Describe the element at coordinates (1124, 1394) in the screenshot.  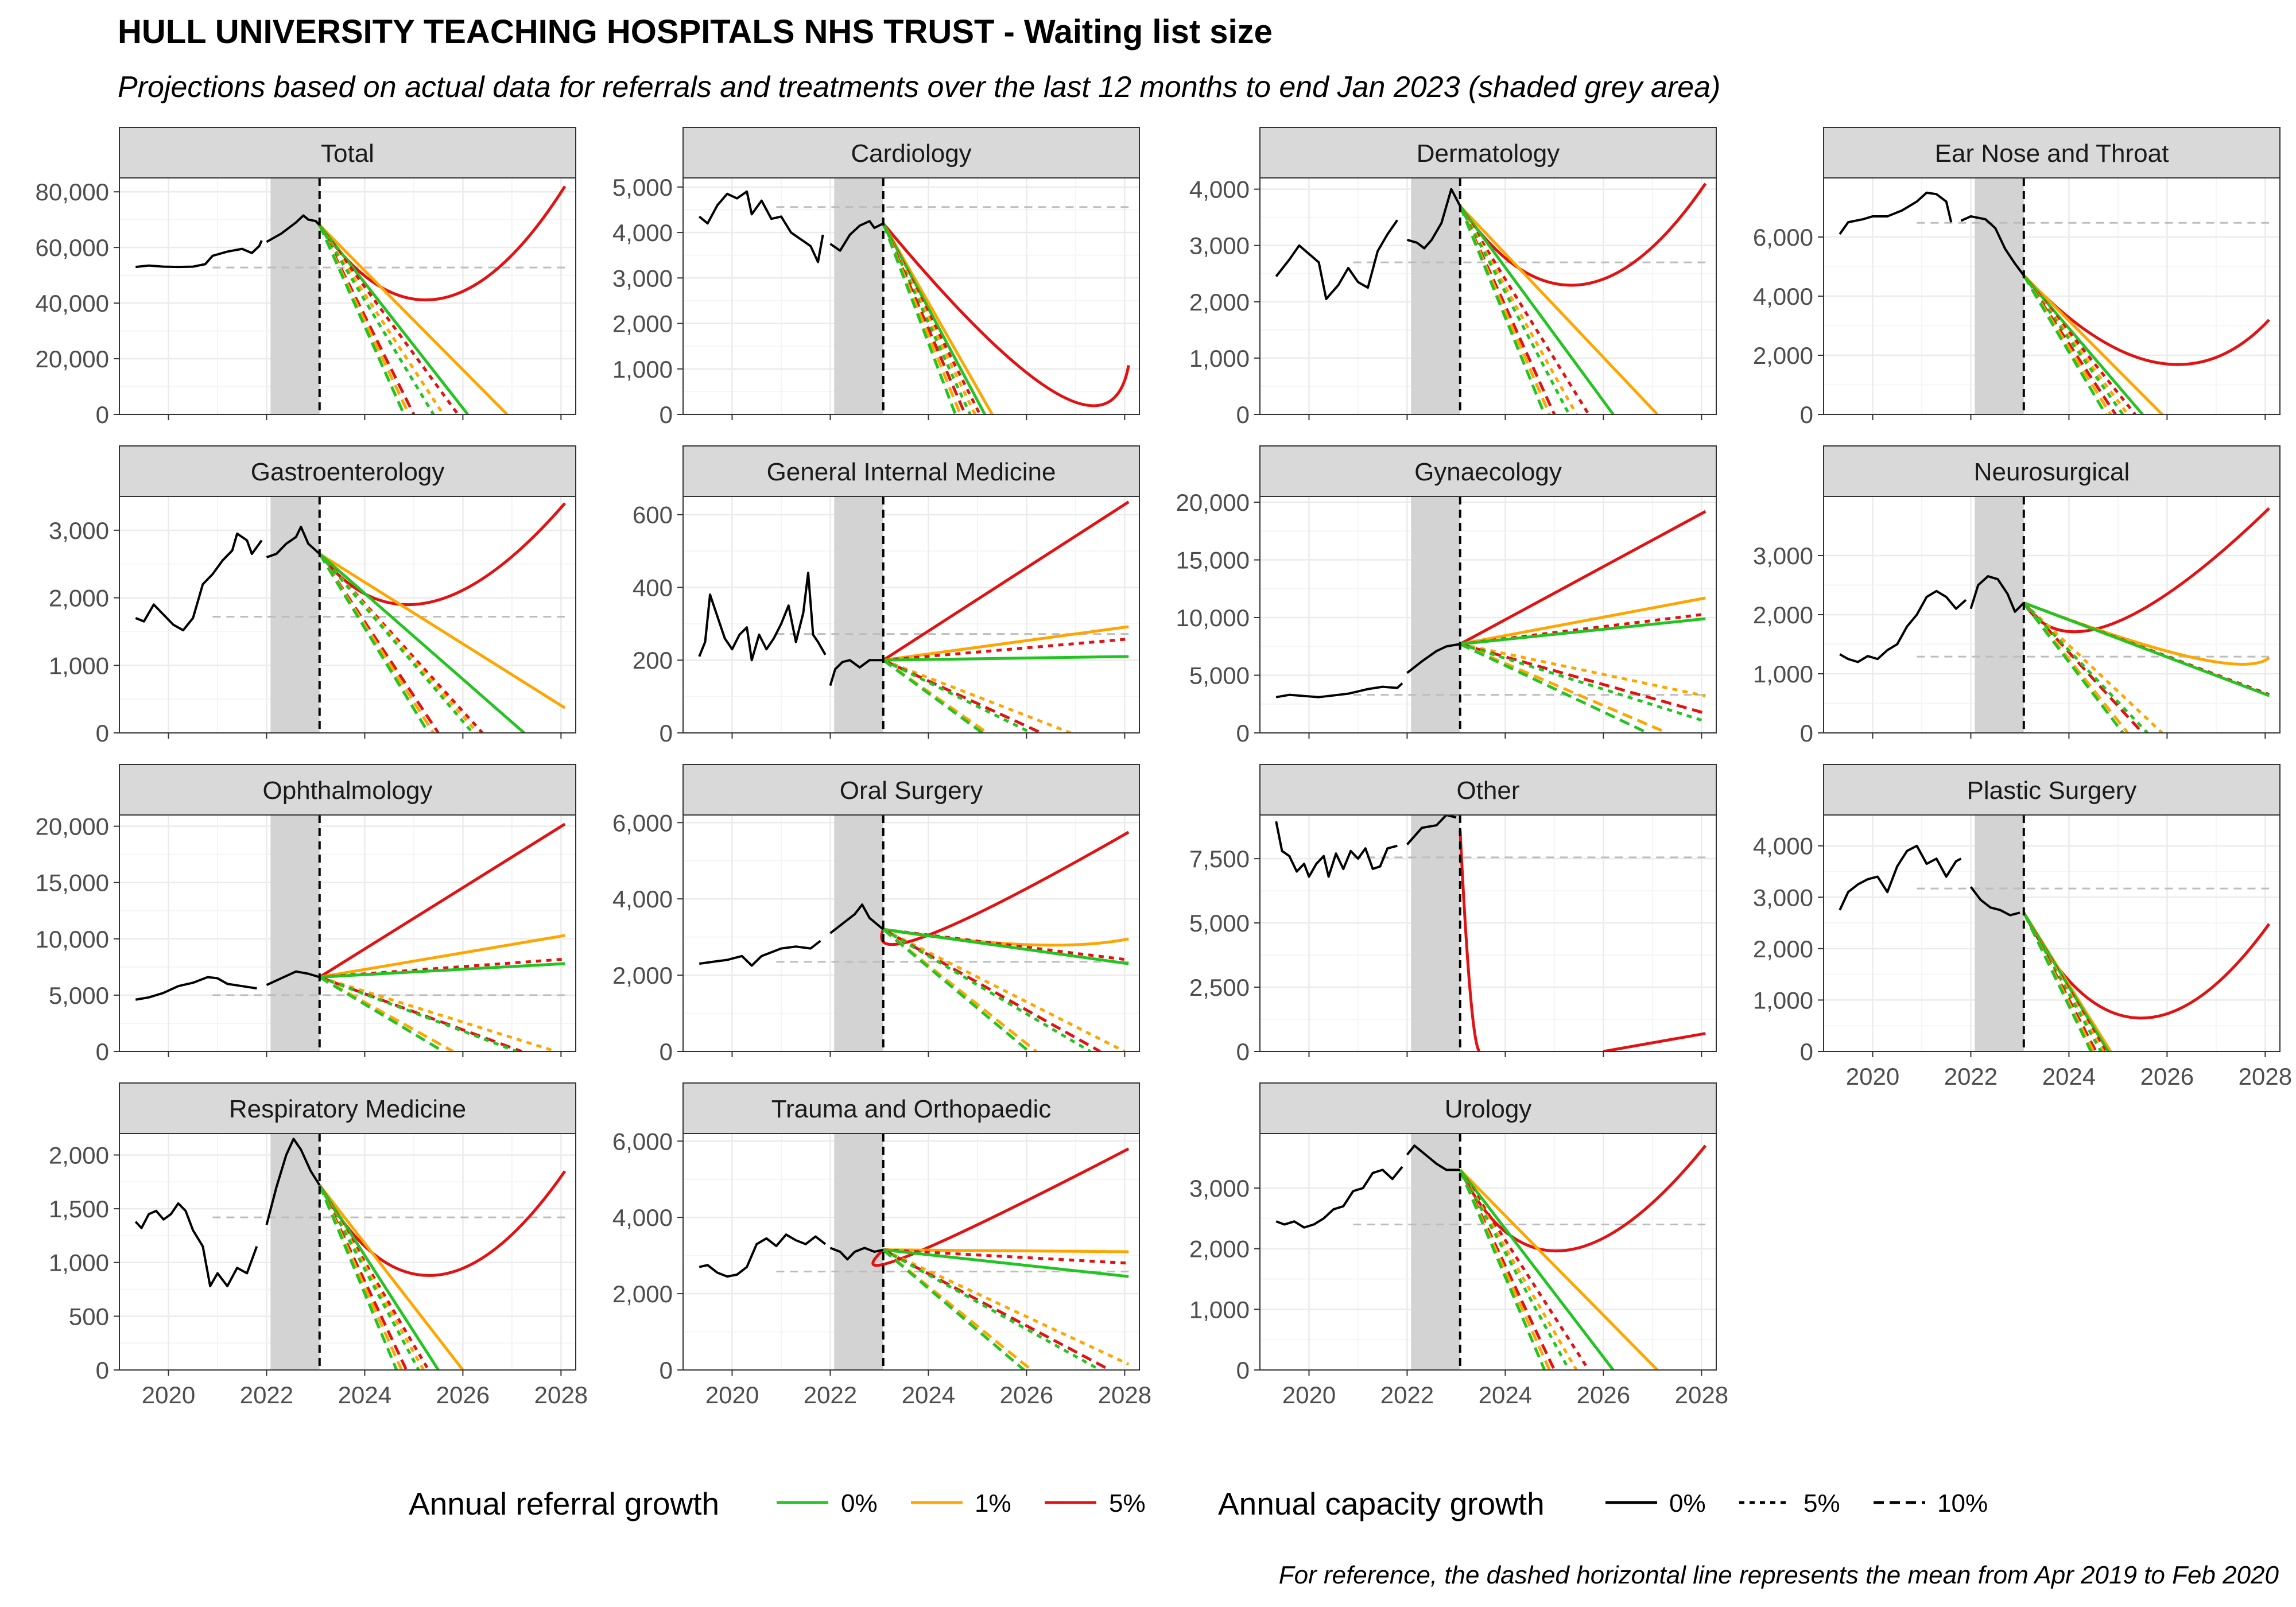
I see `x-tick-label: 2028` at that location.